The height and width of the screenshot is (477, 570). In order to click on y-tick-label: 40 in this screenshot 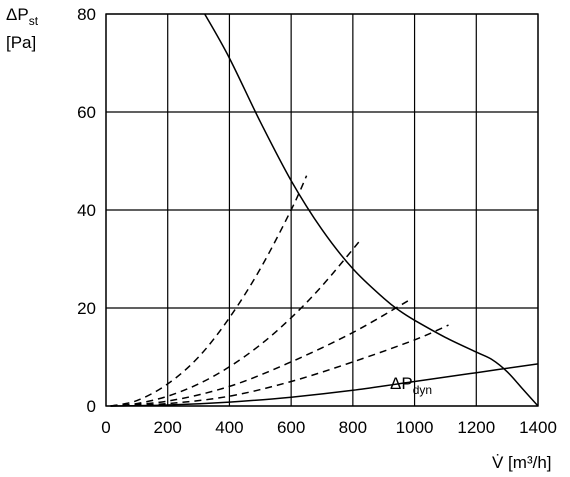, I will do `click(86, 210)`.